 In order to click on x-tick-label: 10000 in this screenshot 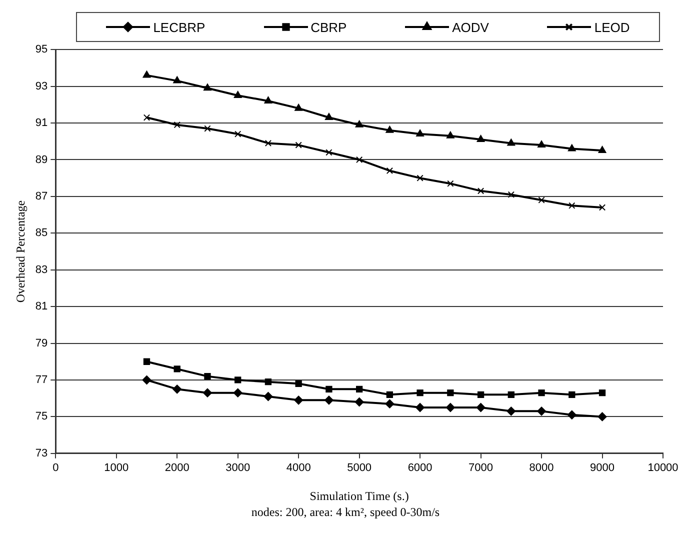, I will do `click(663, 468)`.